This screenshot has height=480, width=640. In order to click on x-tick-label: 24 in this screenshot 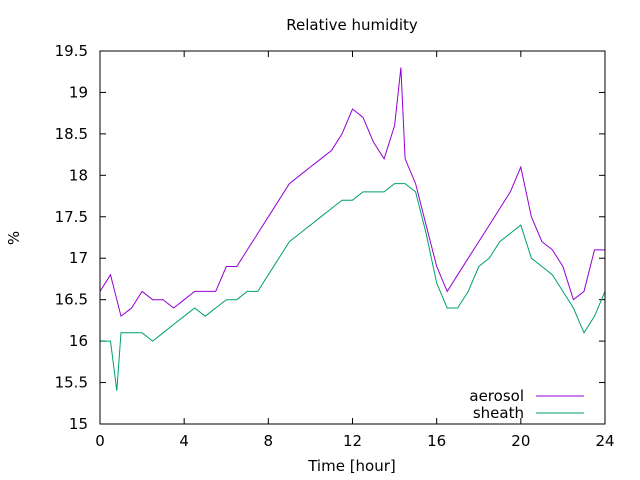, I will do `click(604, 441)`.